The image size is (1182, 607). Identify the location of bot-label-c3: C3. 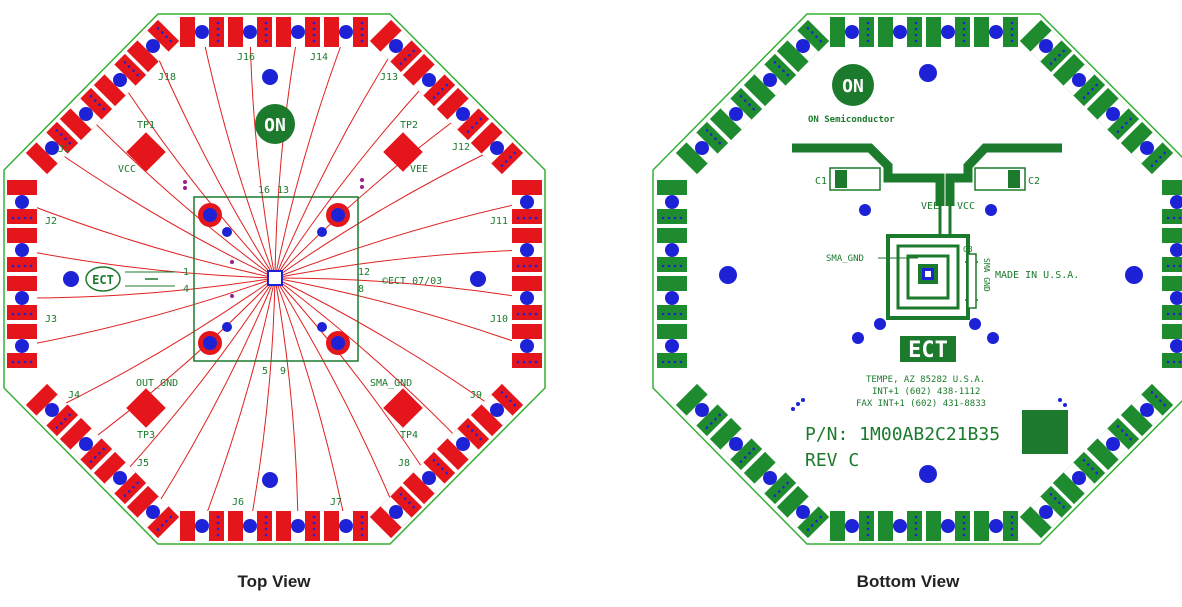
(968, 249).